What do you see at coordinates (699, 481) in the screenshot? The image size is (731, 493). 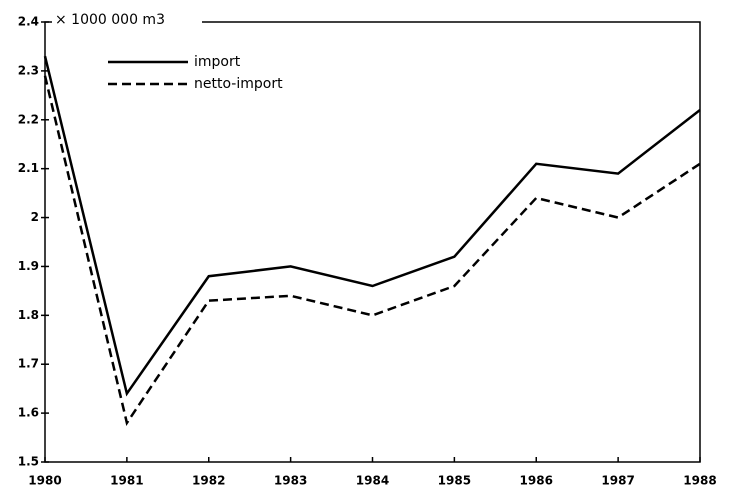 I see `x-tick-label: 1988` at bounding box center [699, 481].